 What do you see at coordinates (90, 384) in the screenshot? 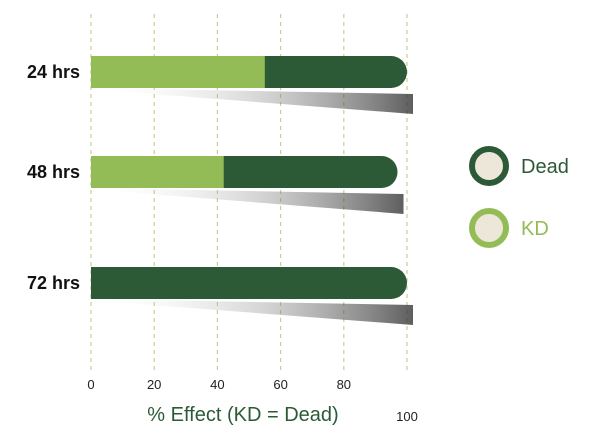
I see `x-tick-label: 0` at bounding box center [90, 384].